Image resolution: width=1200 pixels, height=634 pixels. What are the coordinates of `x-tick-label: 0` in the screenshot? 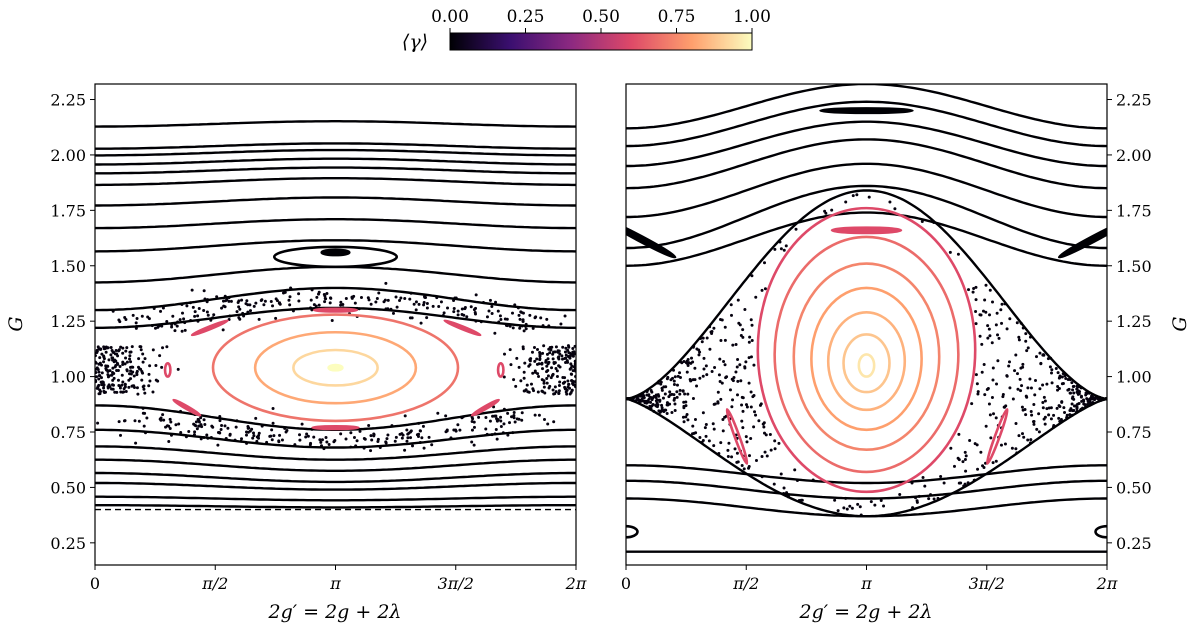 It's located at (626, 583).